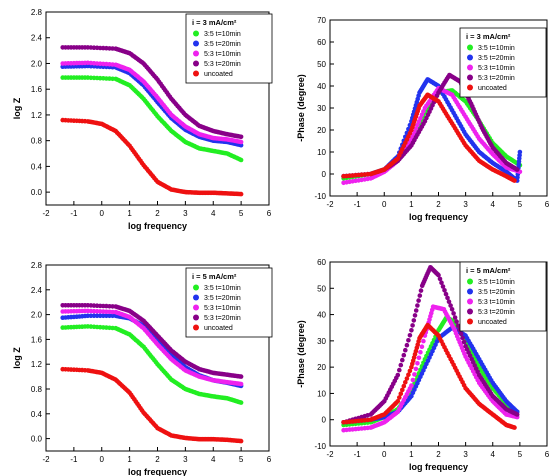  Describe the element at coordinates (547, 454) in the screenshot. I see `x-tick-label: 6` at that location.